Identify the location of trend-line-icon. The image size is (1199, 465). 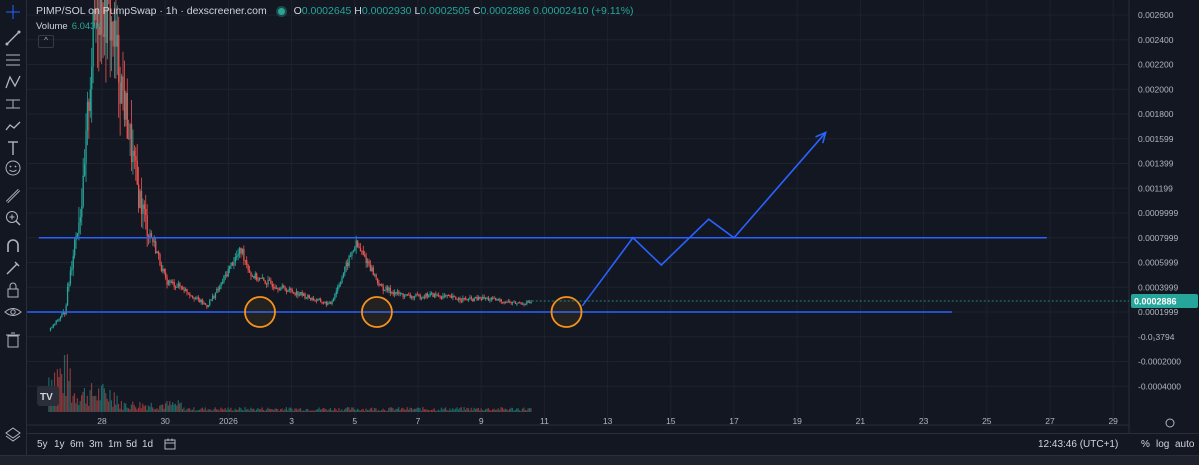
(13, 38).